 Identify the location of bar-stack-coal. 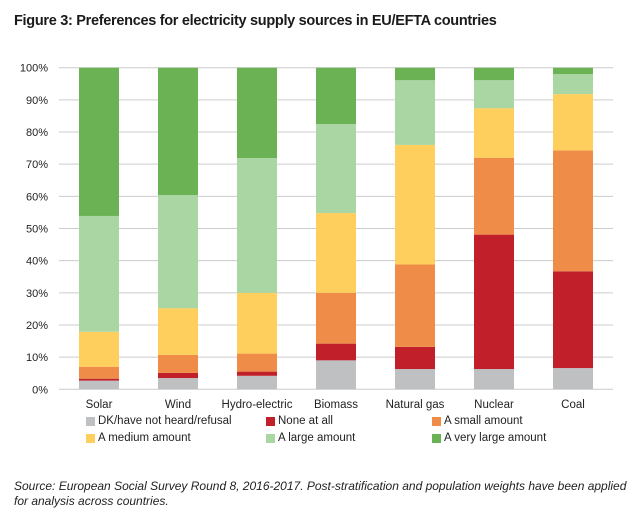
(573, 228).